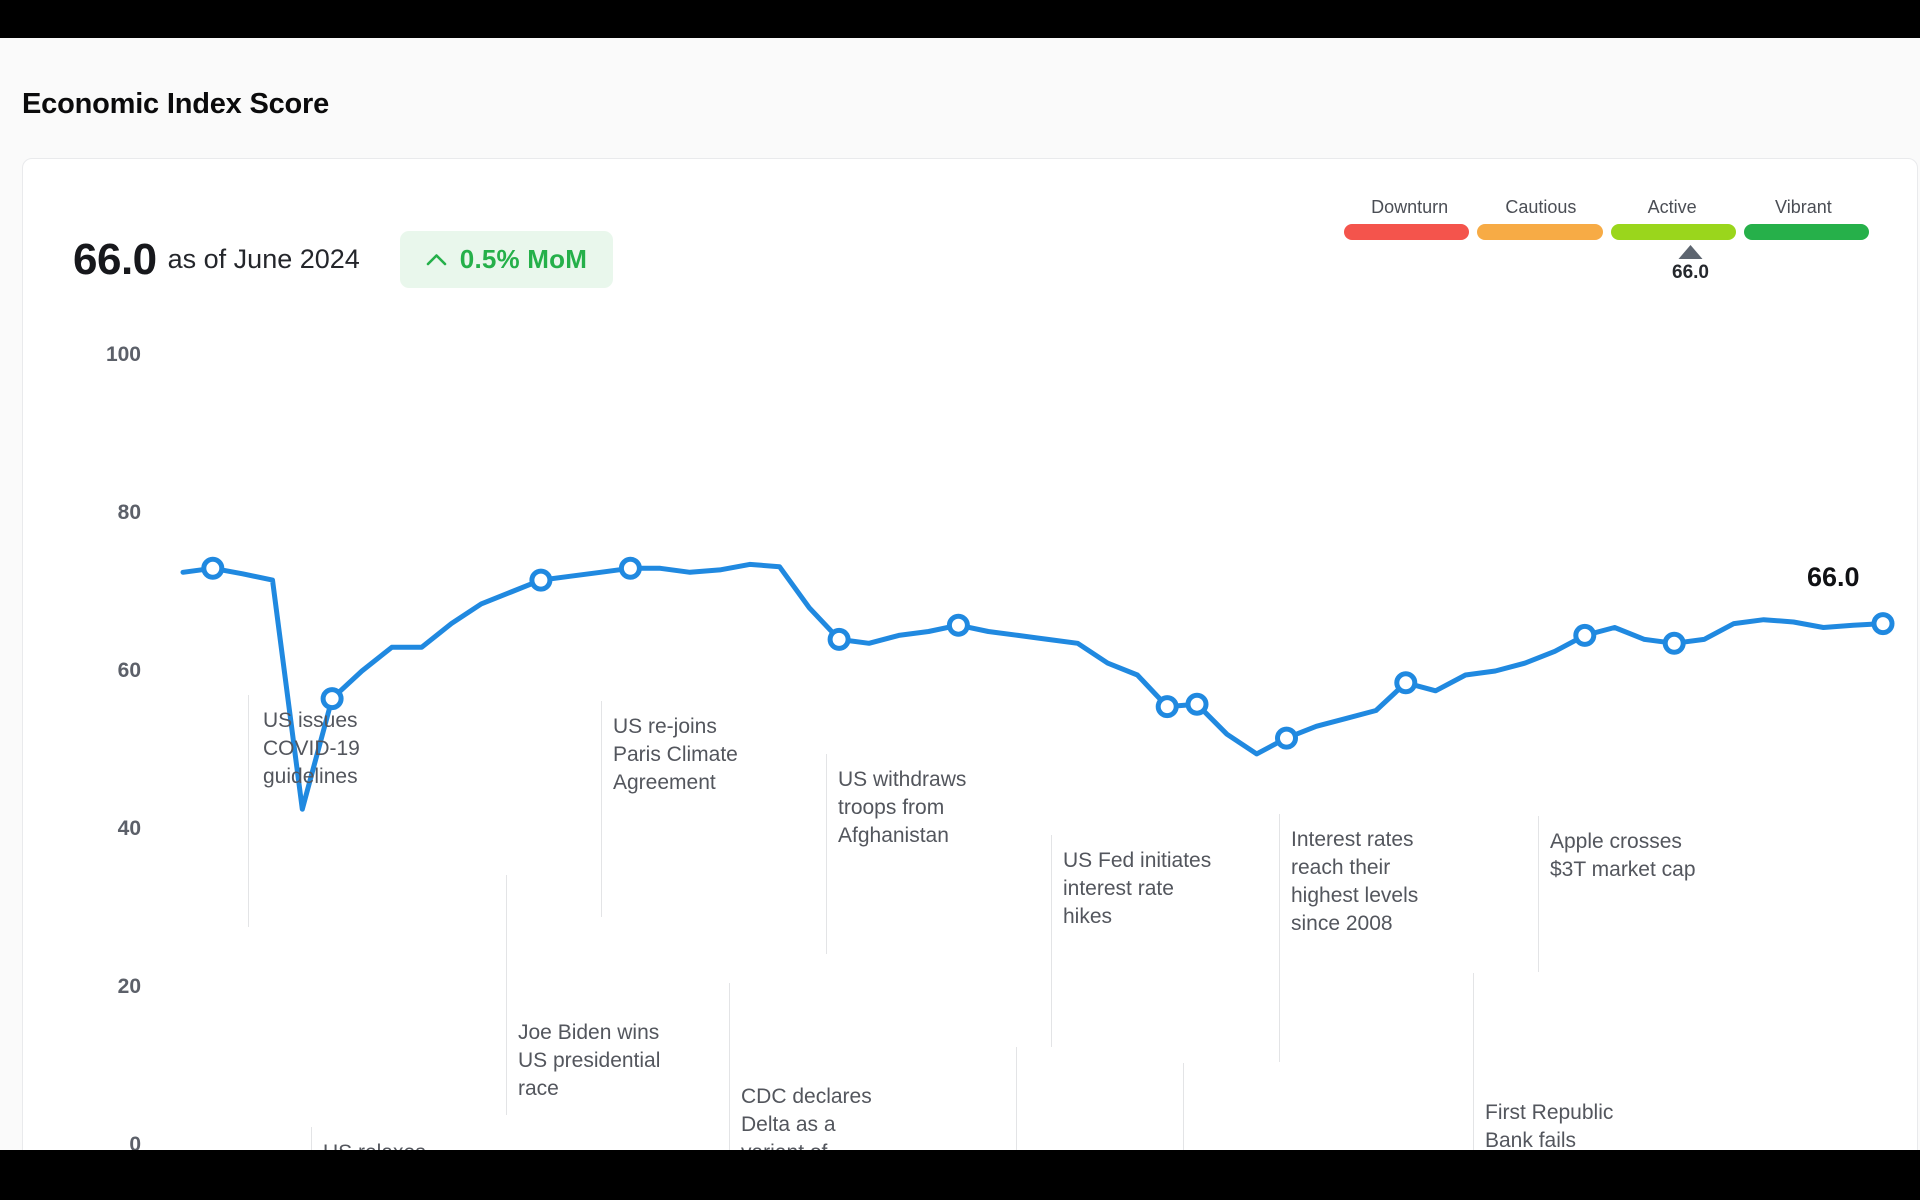 The height and width of the screenshot is (1200, 1920). I want to click on legend-label-vibrant: Vibrant, so click(1803, 207).